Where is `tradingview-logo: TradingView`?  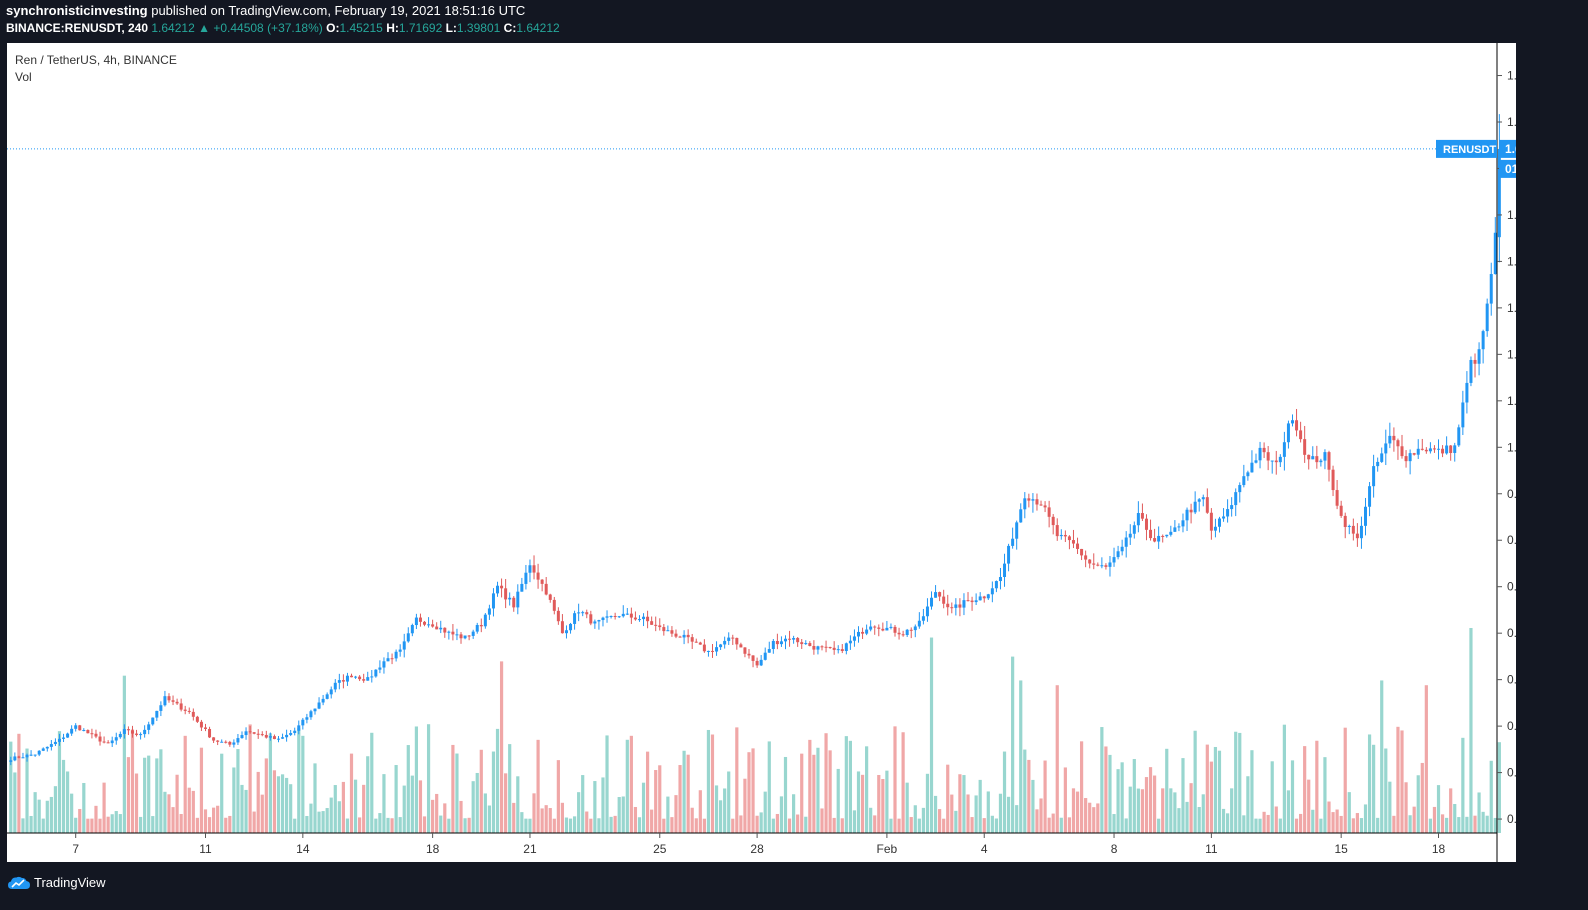 tradingview-logo: TradingView is located at coordinates (57, 882).